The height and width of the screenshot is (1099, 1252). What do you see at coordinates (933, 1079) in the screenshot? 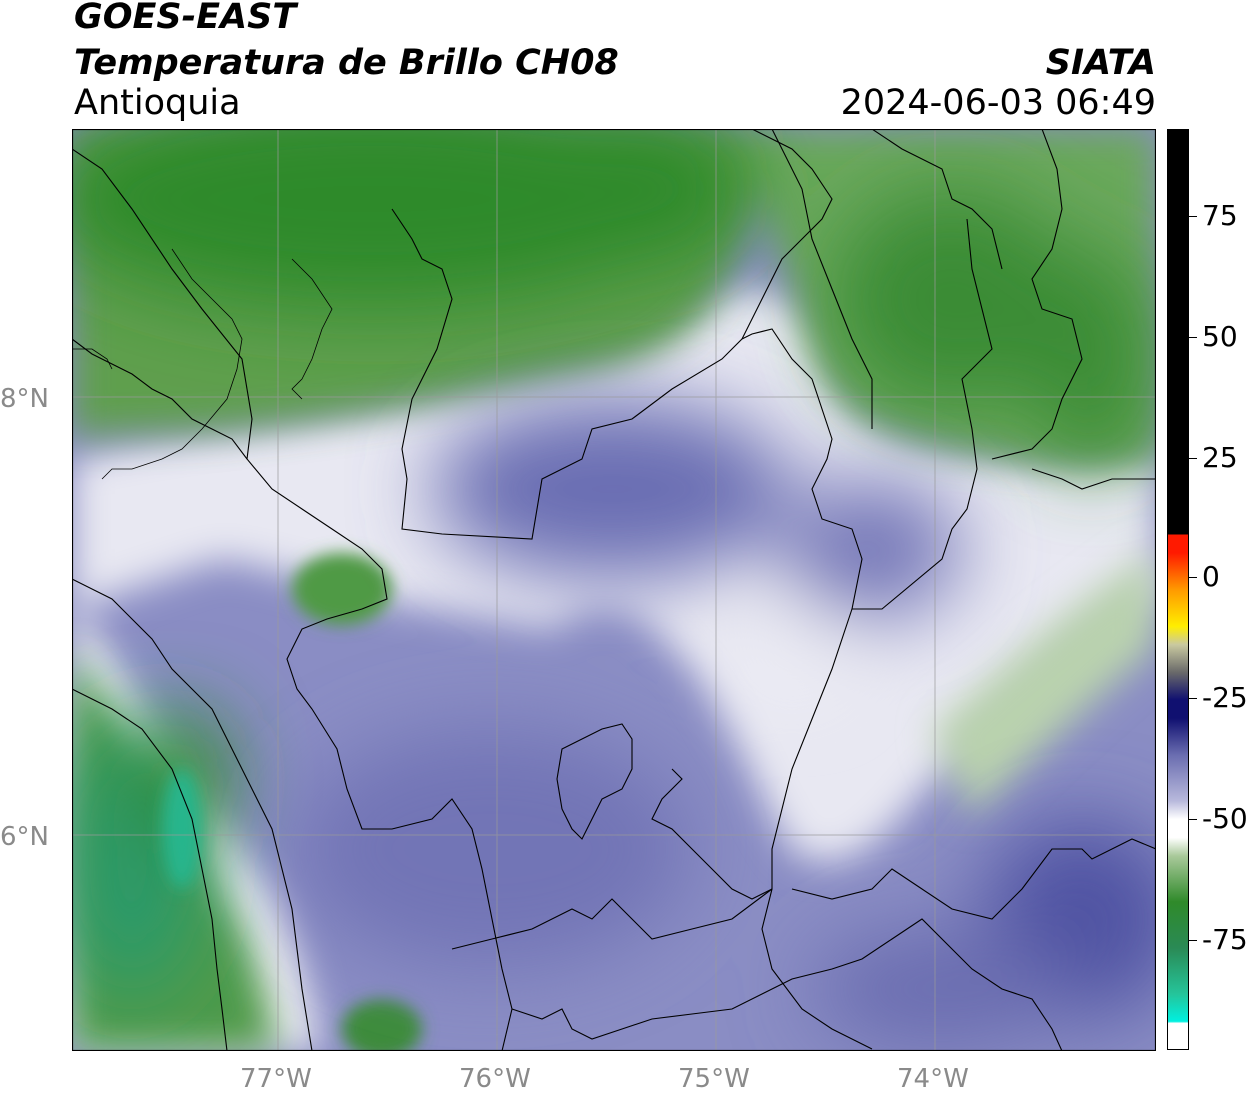
I see `lon-label-74w: 74°W` at bounding box center [933, 1079].